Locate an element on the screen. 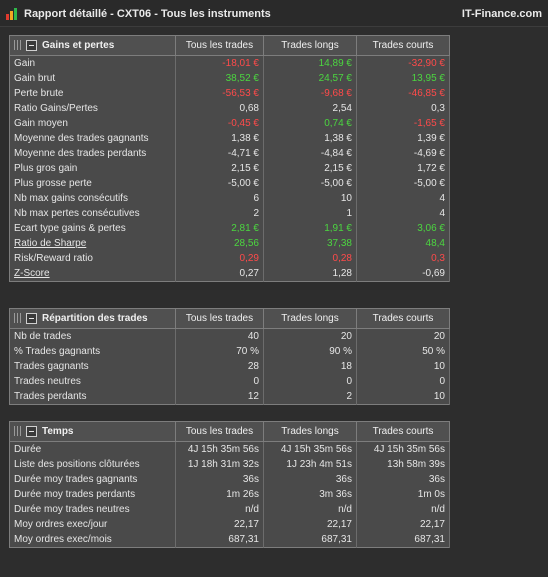 This screenshot has height=577, width=548. cell-value: 1 is located at coordinates (310, 213).